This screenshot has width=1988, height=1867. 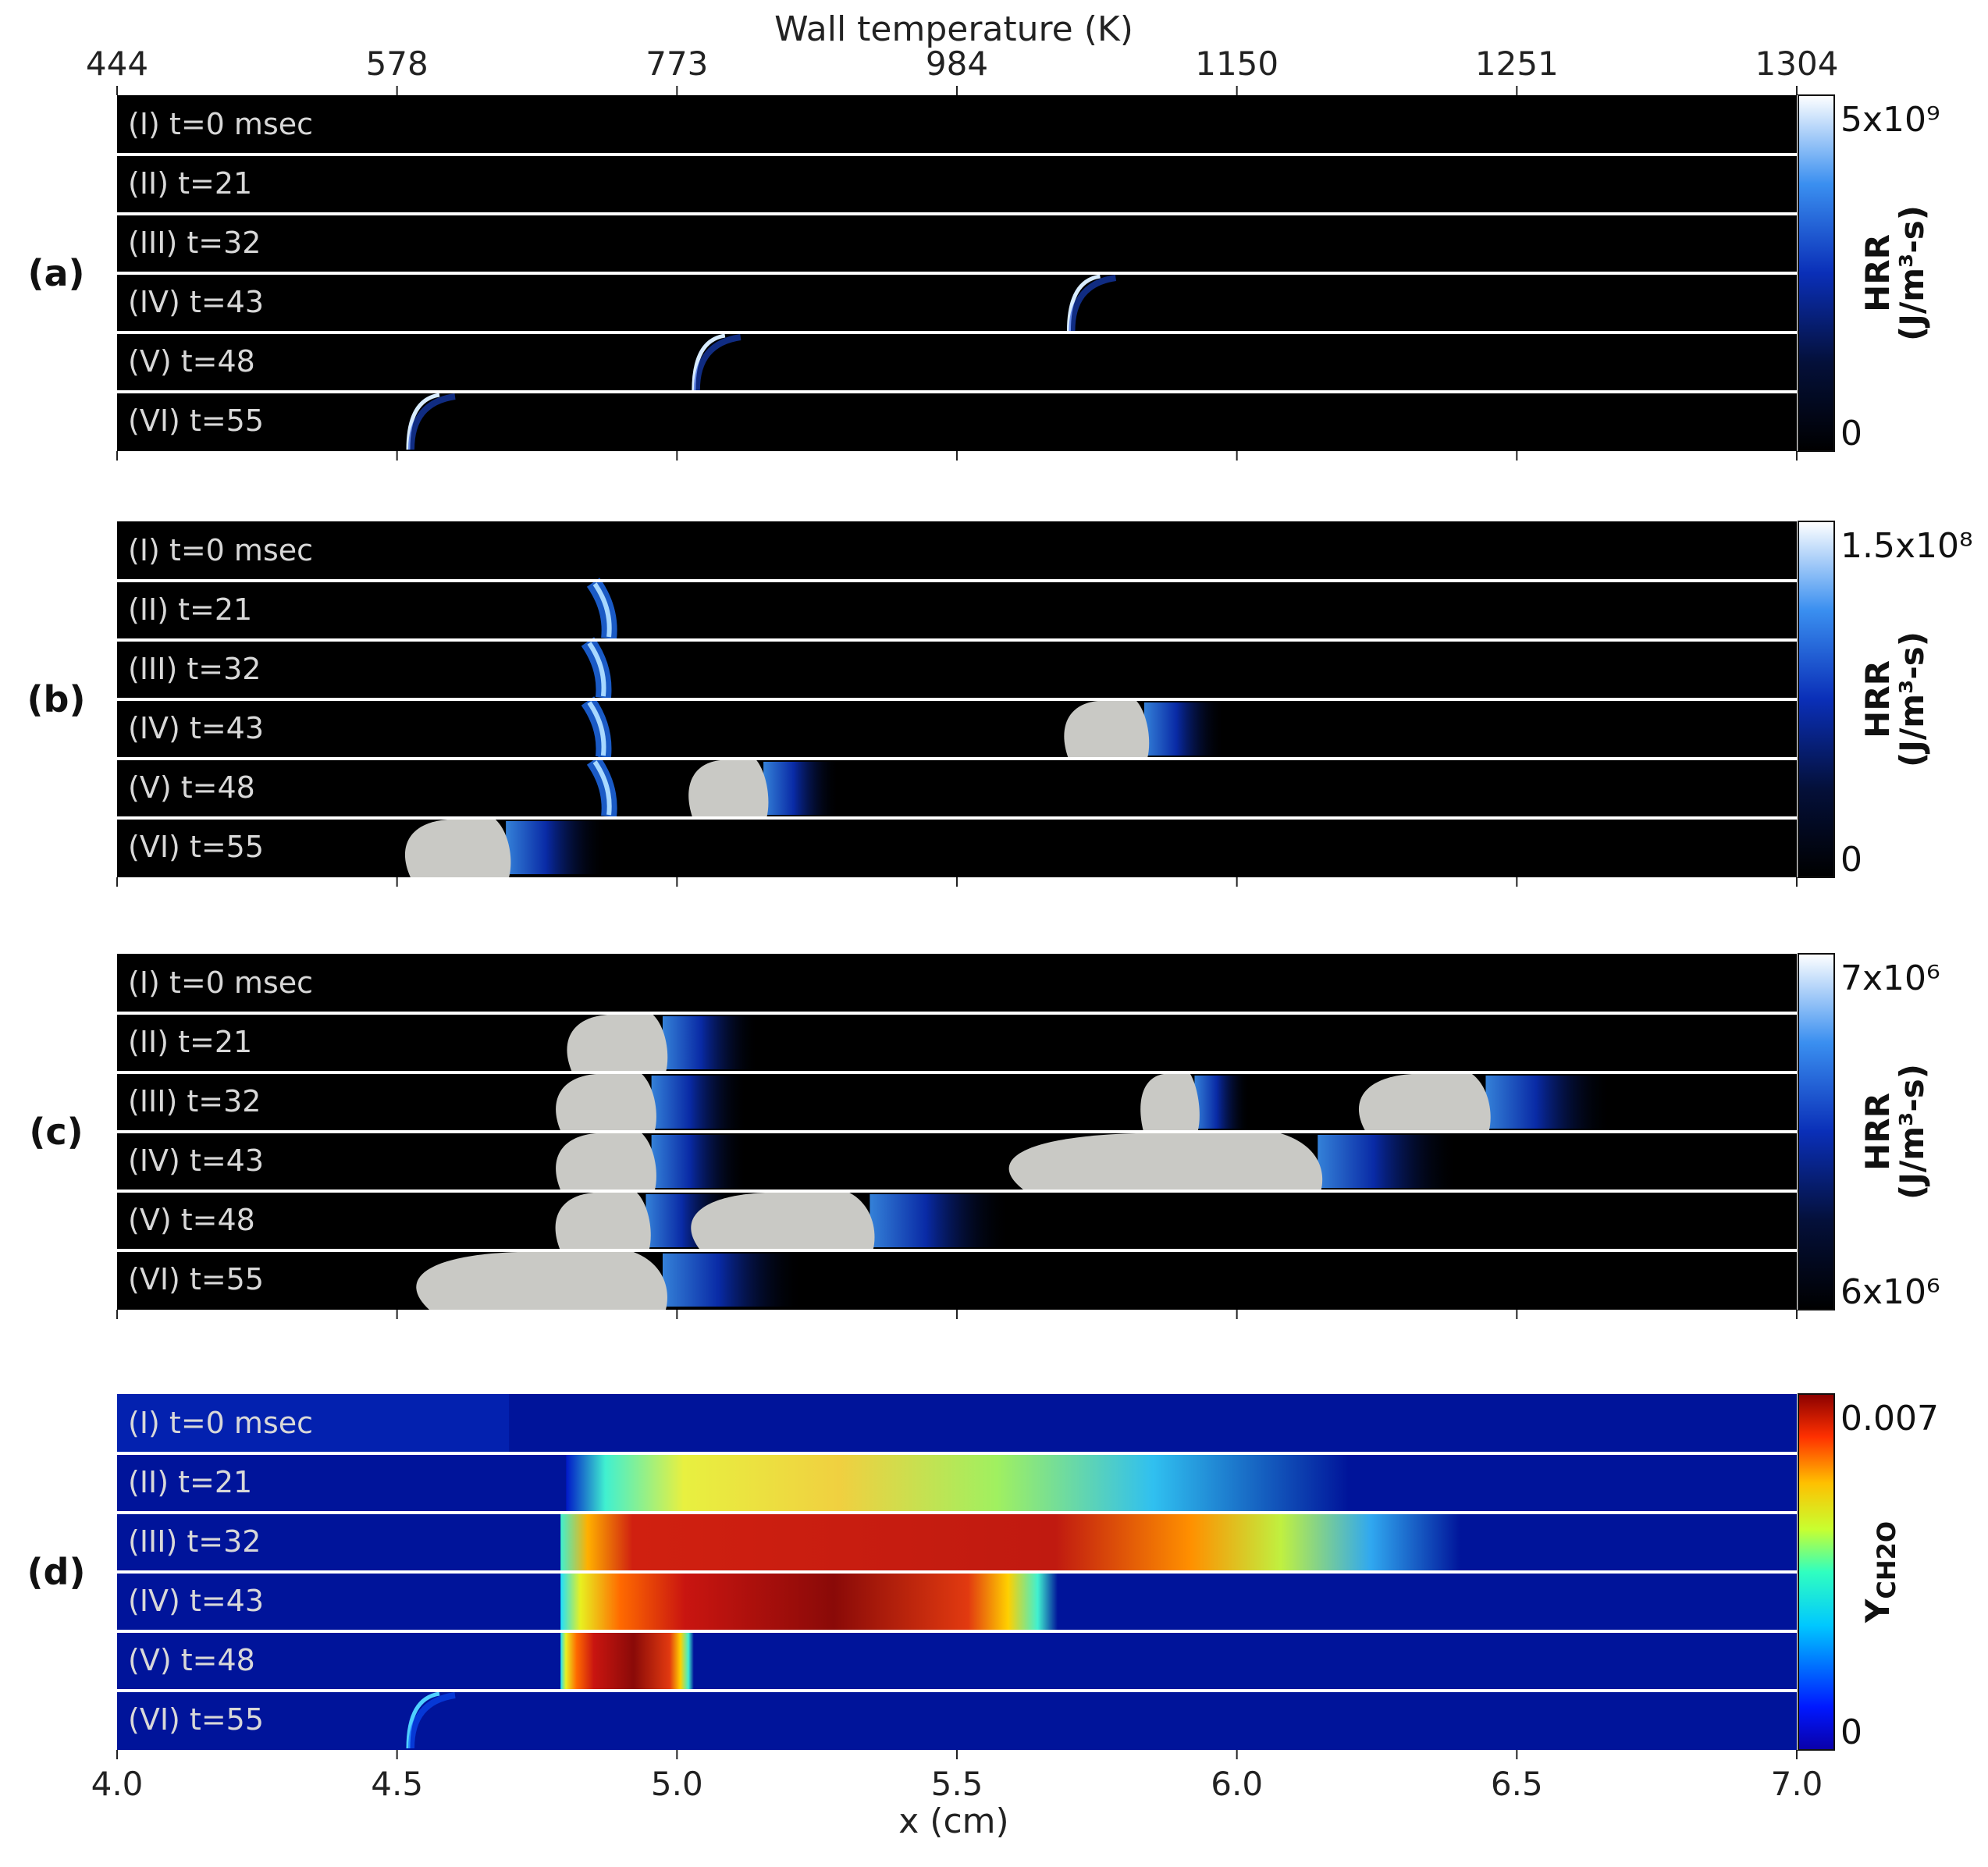 I want to click on panel-label: (b), so click(x=56, y=699).